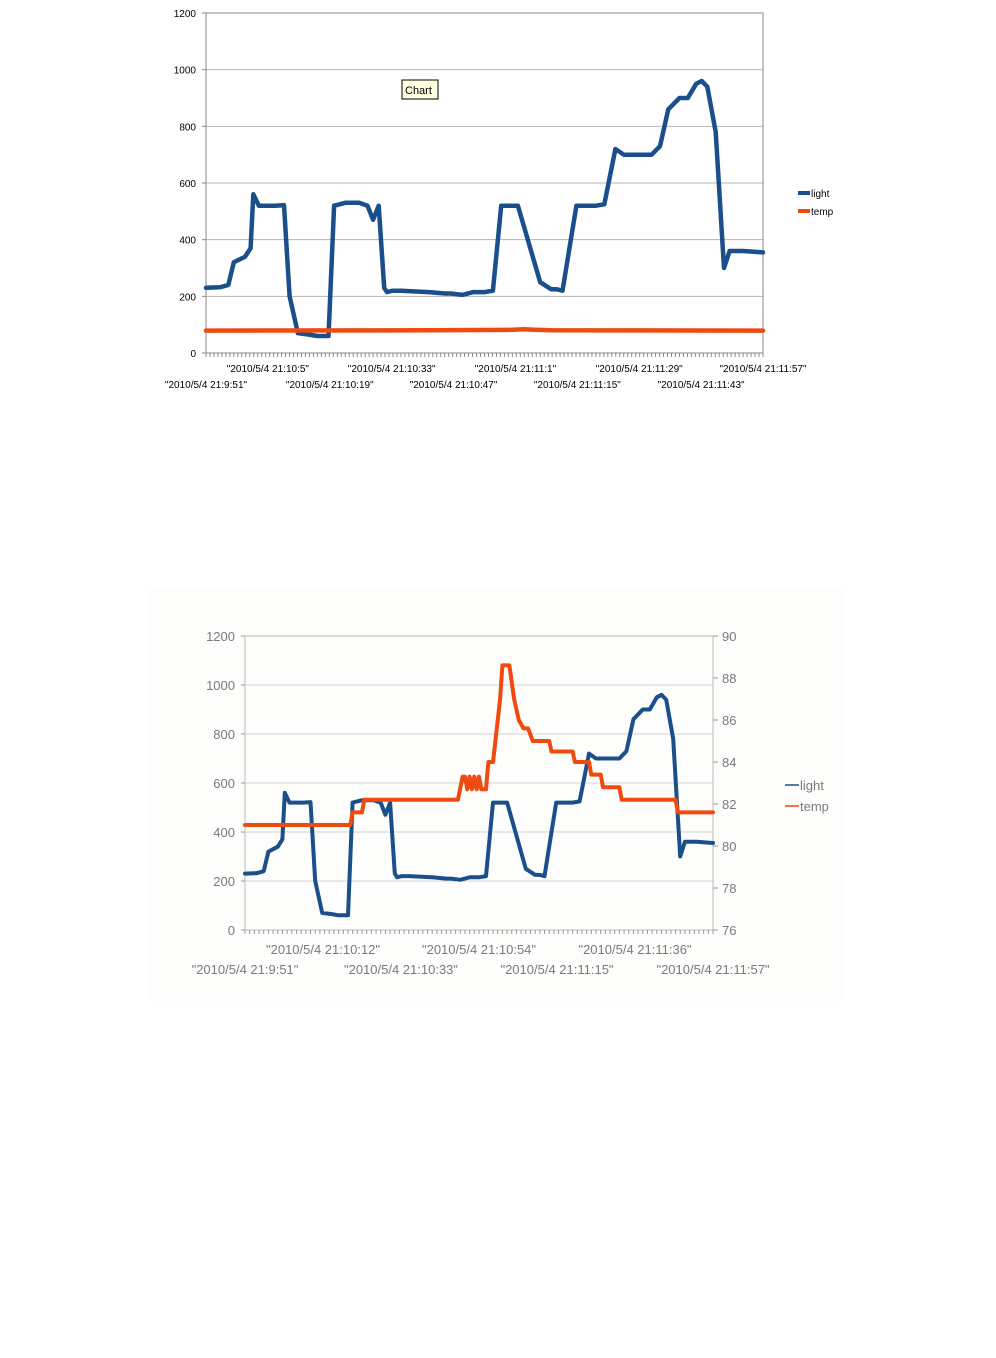  What do you see at coordinates (323, 949) in the screenshot?
I see `c2-x-tick-label: "2010/5/4 21:10:12"` at bounding box center [323, 949].